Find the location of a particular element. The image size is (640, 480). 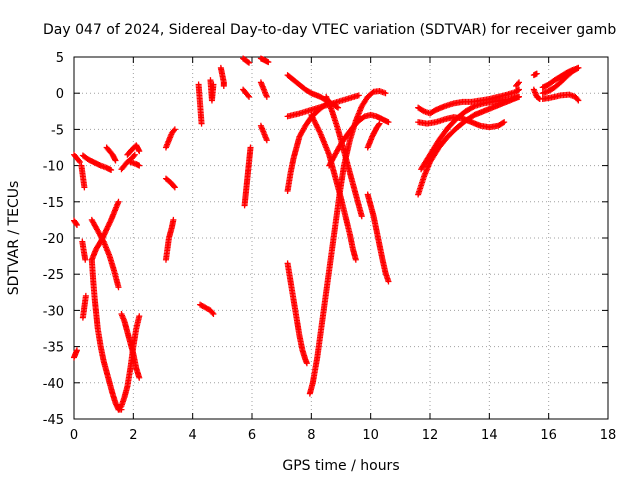

x-tick-label: 8 is located at coordinates (311, 435).